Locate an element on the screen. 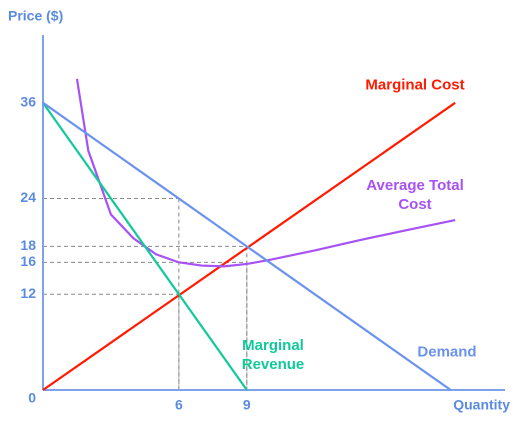 The height and width of the screenshot is (428, 529). y-axis-label: Price ($) is located at coordinates (35, 16).